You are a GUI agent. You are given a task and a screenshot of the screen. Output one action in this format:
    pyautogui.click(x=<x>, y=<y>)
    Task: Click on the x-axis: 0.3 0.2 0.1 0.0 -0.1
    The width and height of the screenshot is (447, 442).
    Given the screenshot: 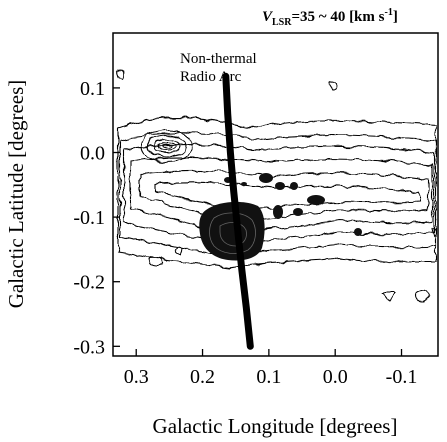 What is the action you would take?
    pyautogui.click(x=271, y=368)
    